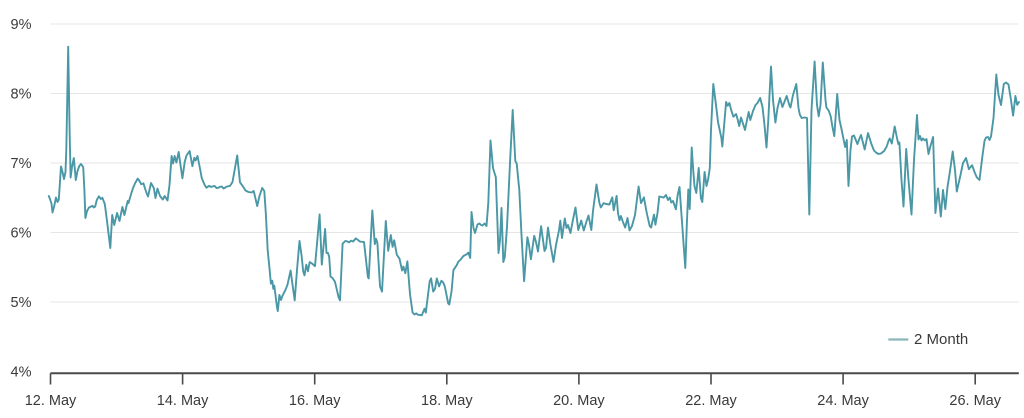  What do you see at coordinates (975, 401) in the screenshot?
I see `svg-text: 26. May` at bounding box center [975, 401].